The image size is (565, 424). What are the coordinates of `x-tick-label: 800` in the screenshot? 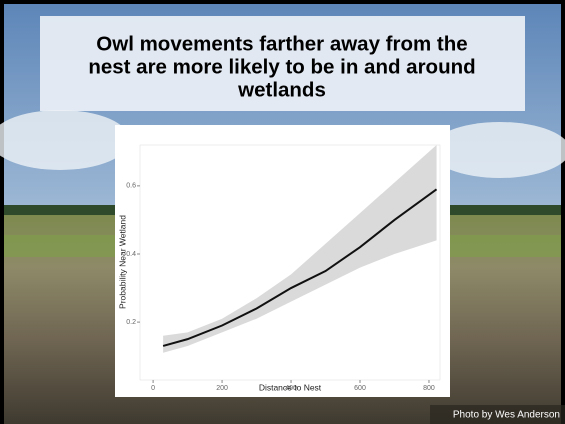 It's located at (429, 388).